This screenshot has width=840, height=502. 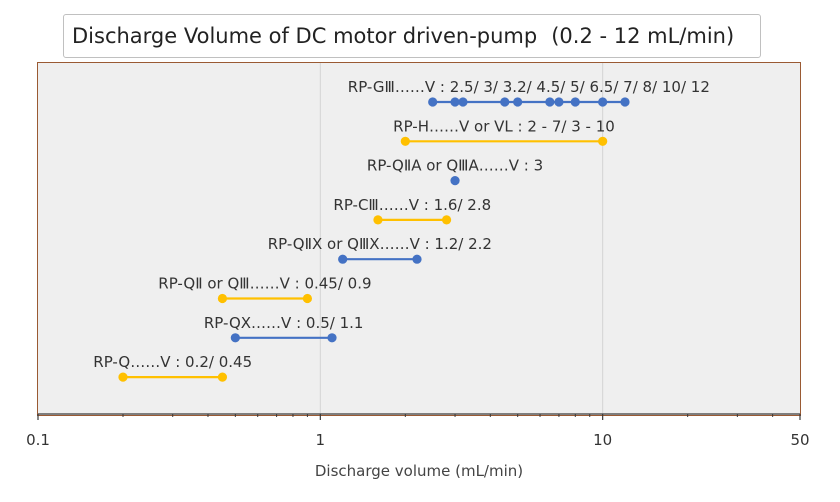 What do you see at coordinates (305, 36) in the screenshot?
I see `chart-title: Discharge Volume of DC motor driven-pump` at bounding box center [305, 36].